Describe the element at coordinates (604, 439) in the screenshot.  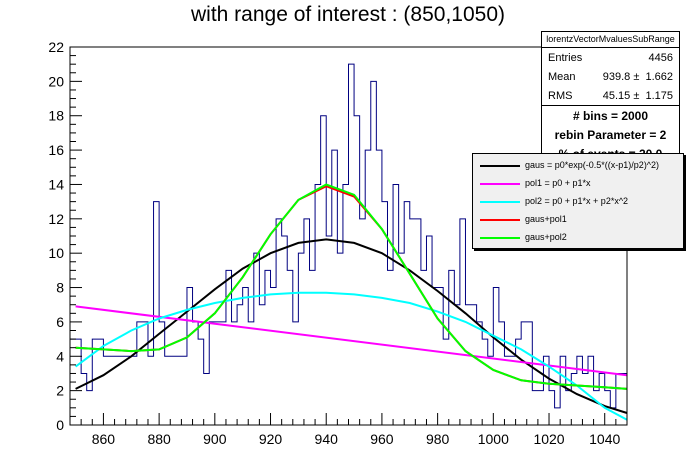
I see `x-tick-label: 1040` at that location.